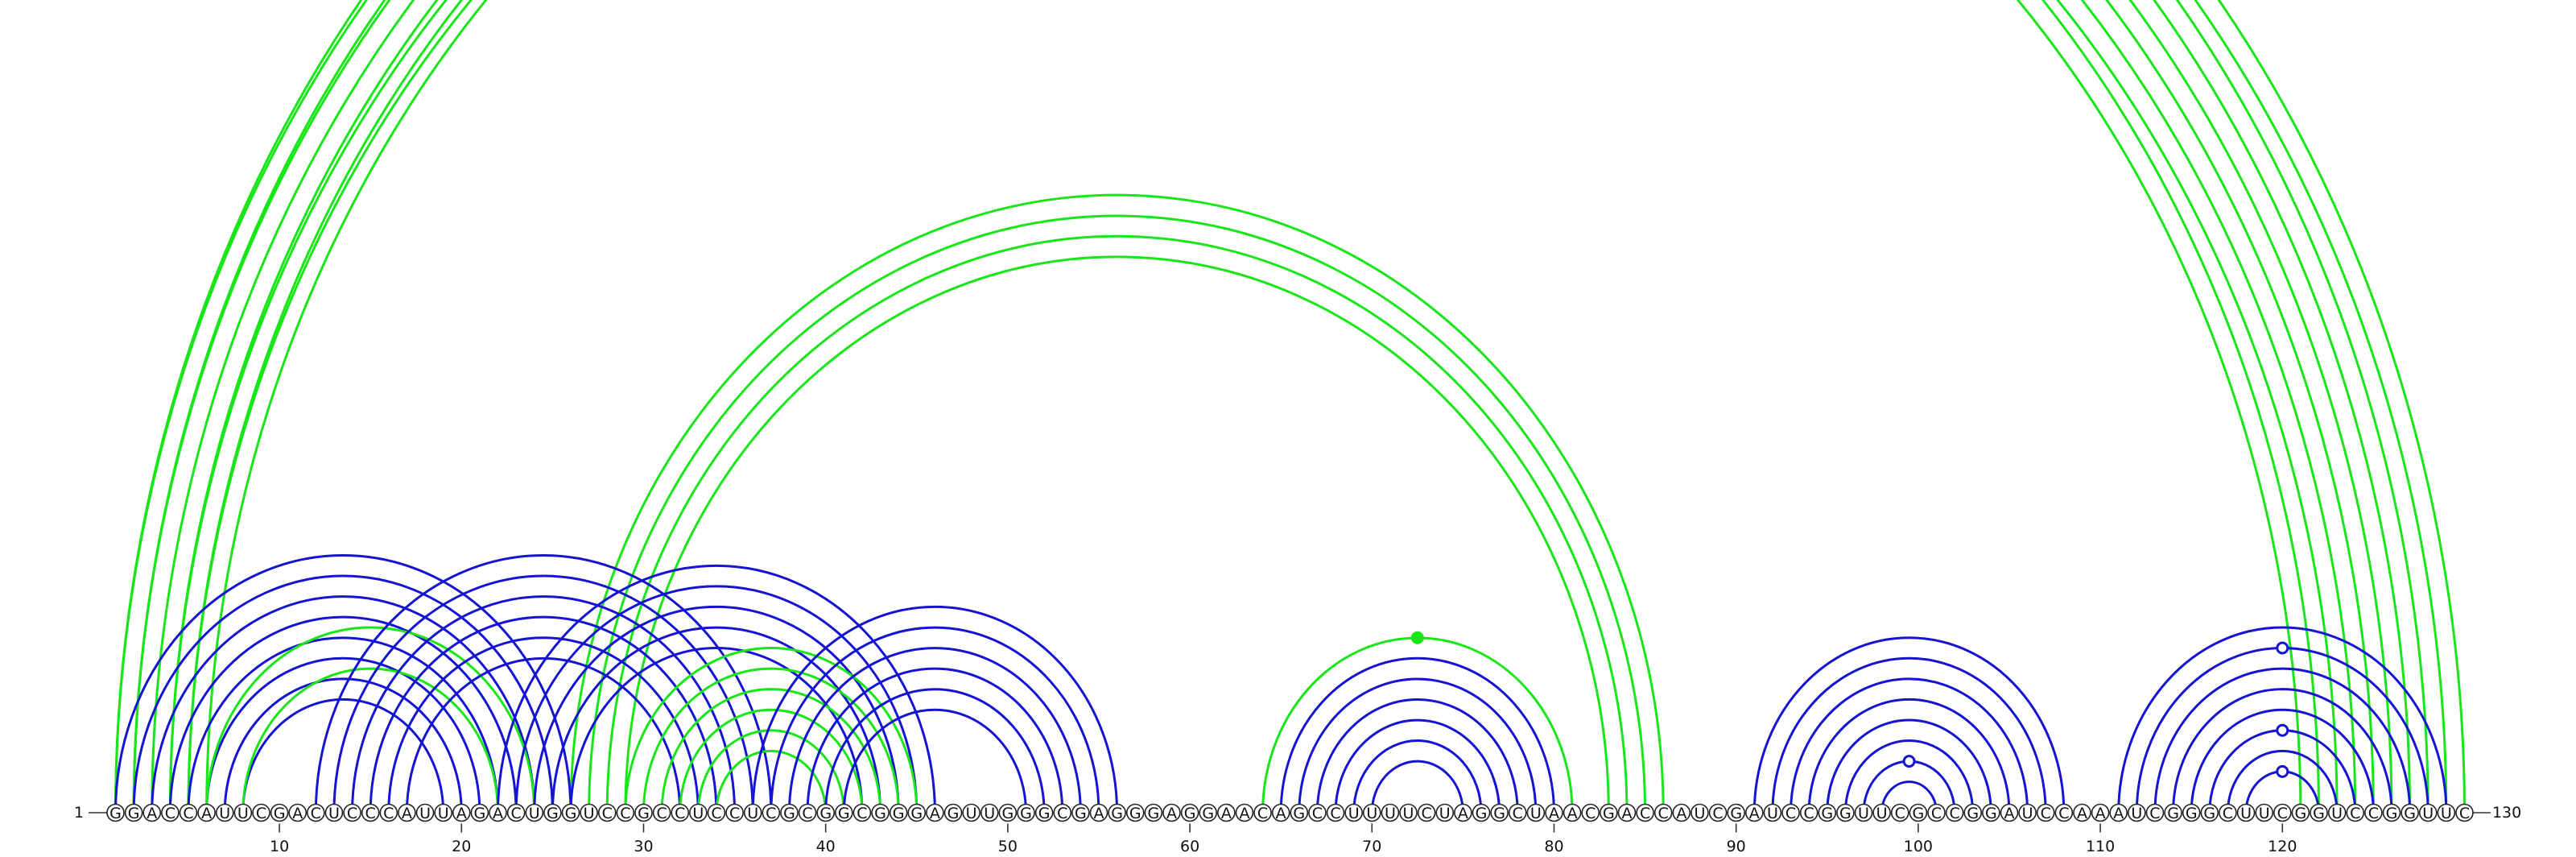 The width and height of the screenshot is (2576, 857). What do you see at coordinates (1909, 761) in the screenshot?
I see `arc-marker` at bounding box center [1909, 761].